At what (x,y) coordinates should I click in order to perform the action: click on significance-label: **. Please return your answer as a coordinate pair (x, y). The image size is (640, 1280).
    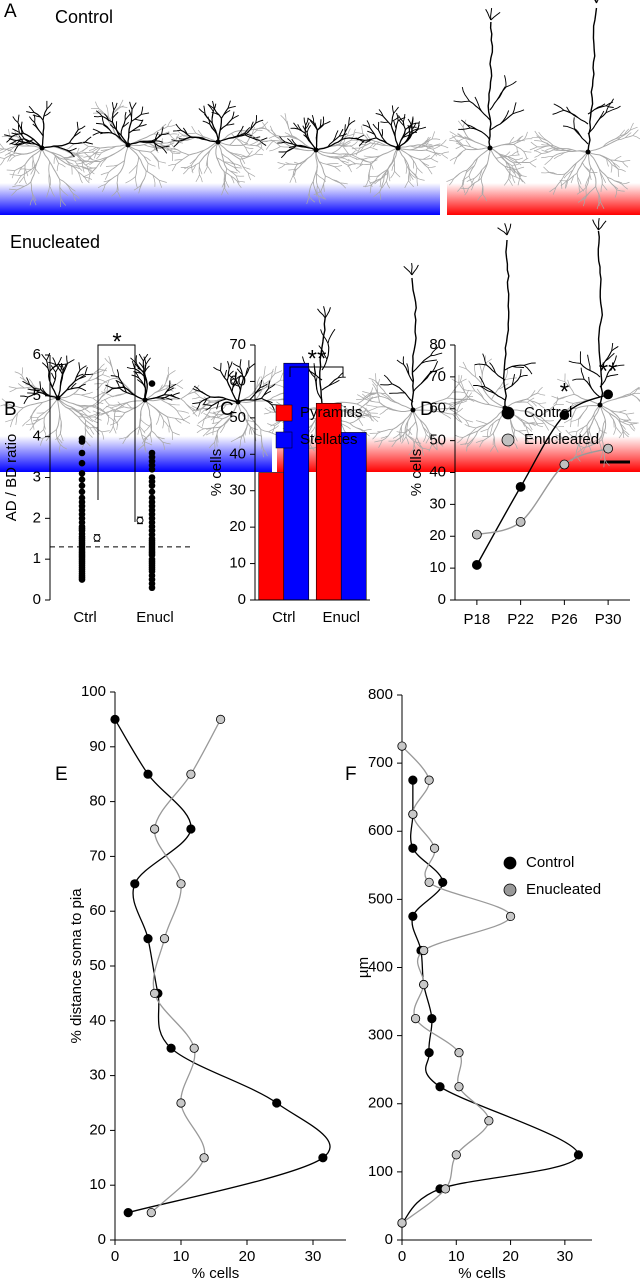
    Looking at the image, I should click on (317, 358).